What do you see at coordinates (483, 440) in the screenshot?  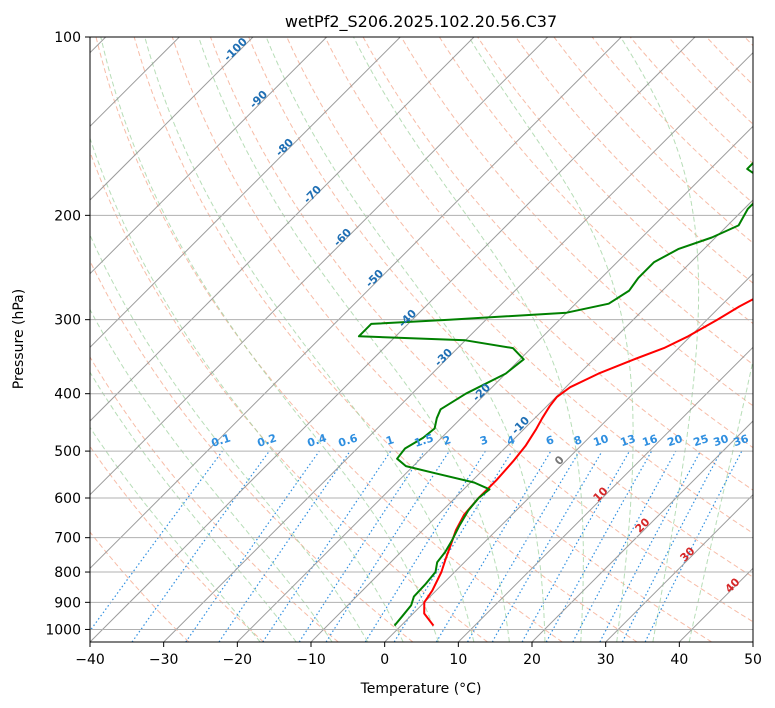 I see `mixing-ratio-label: 3` at bounding box center [483, 440].